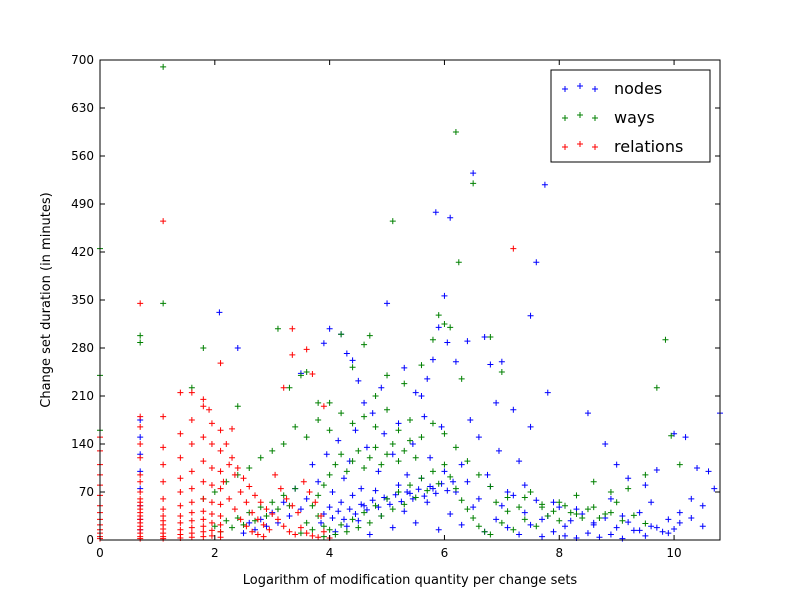 The width and height of the screenshot is (800, 600). I want to click on y-tick-label: 560, so click(82, 156).